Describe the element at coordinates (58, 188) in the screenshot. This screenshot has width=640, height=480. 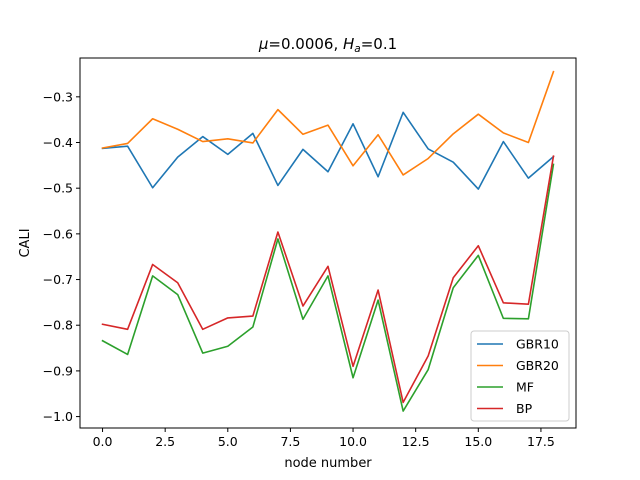
I see `y-tick-label: −0.5` at that location.